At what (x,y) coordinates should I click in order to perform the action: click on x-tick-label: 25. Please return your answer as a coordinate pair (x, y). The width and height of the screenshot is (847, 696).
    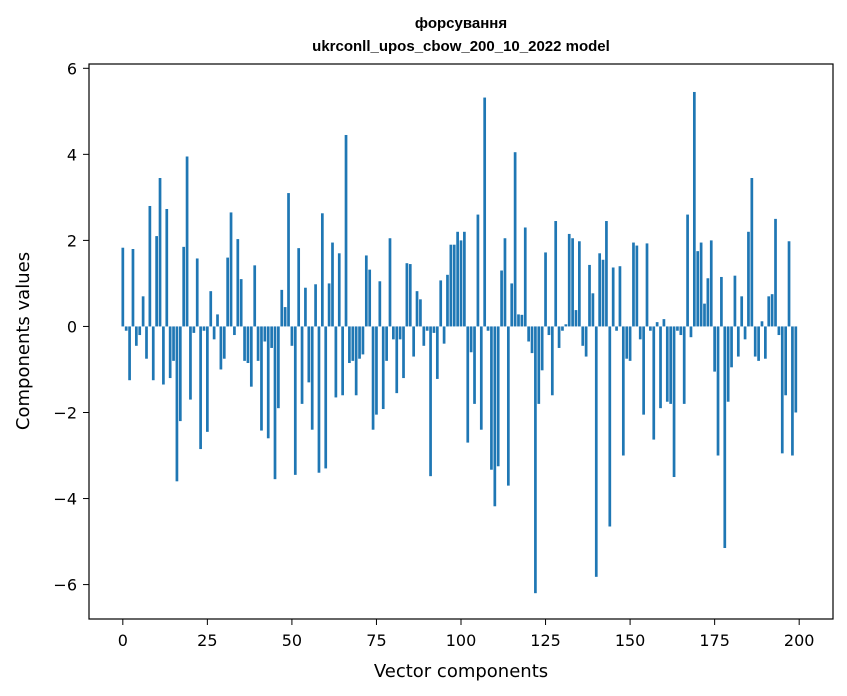
    Looking at the image, I should click on (207, 640).